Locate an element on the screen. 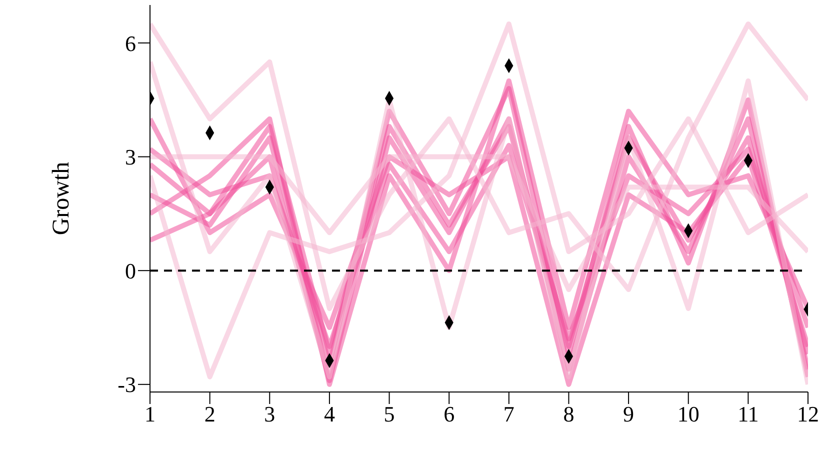  x-tick-label: 2 is located at coordinates (210, 414).